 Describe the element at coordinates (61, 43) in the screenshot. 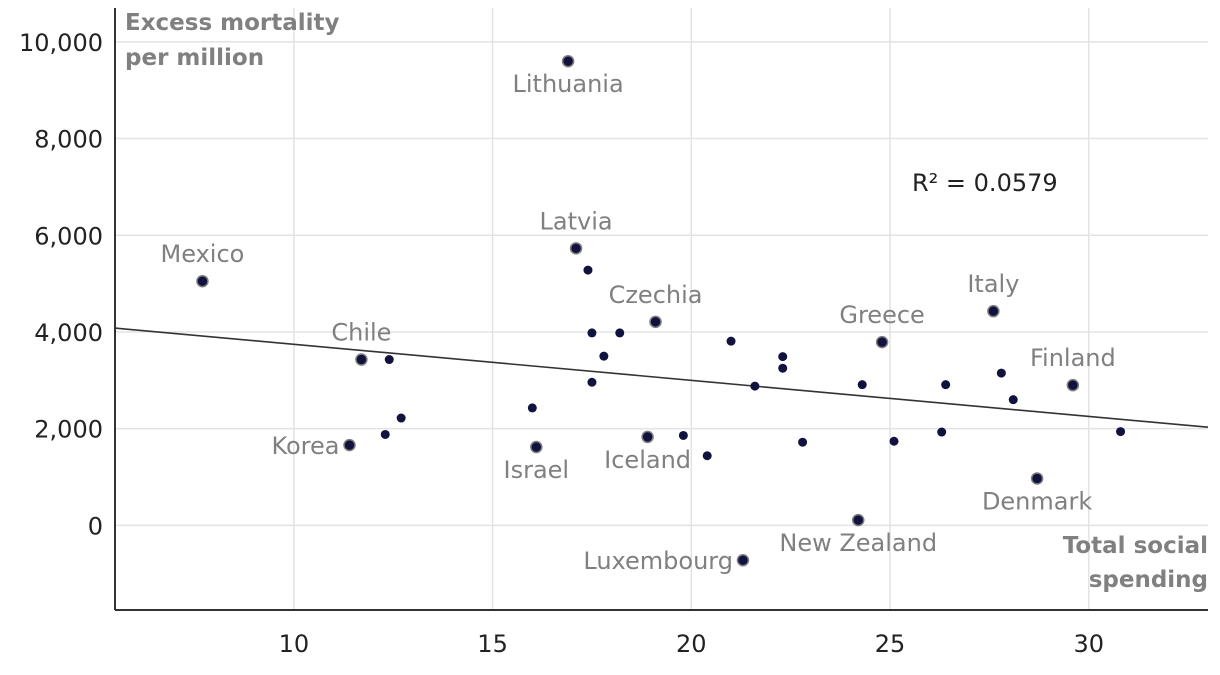

I see `y-tick-label: 10,000` at that location.